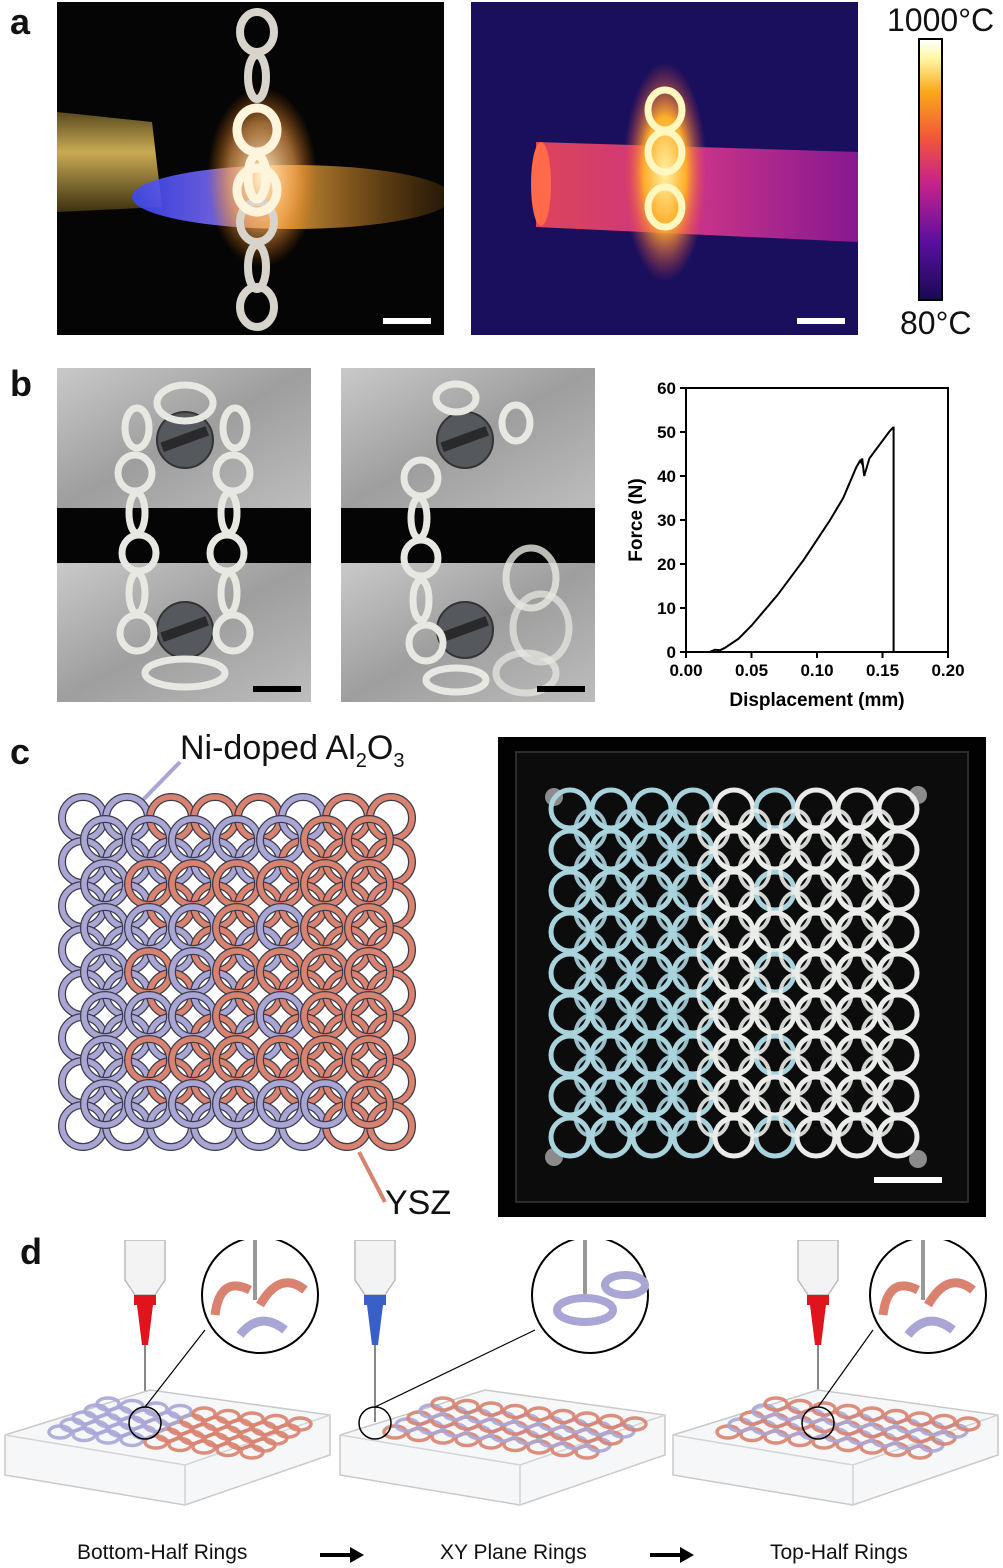 The height and width of the screenshot is (1568, 1003). I want to click on x-tick-label: 0.05, so click(751, 670).